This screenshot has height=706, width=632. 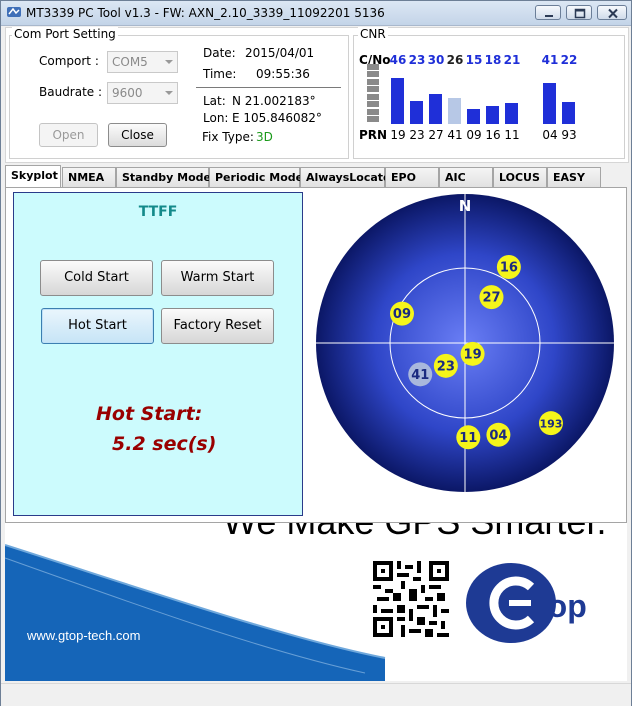 I want to click on cnr-value-label: 30, so click(x=436, y=60).